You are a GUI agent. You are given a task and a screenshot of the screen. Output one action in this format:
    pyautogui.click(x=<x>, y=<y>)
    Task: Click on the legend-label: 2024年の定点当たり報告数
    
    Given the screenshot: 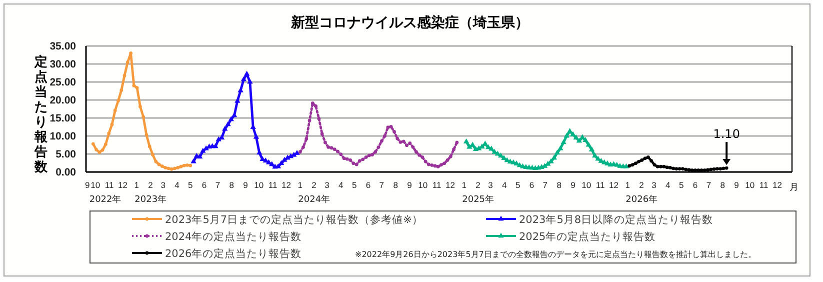 What is the action you would take?
    pyautogui.click(x=233, y=236)
    